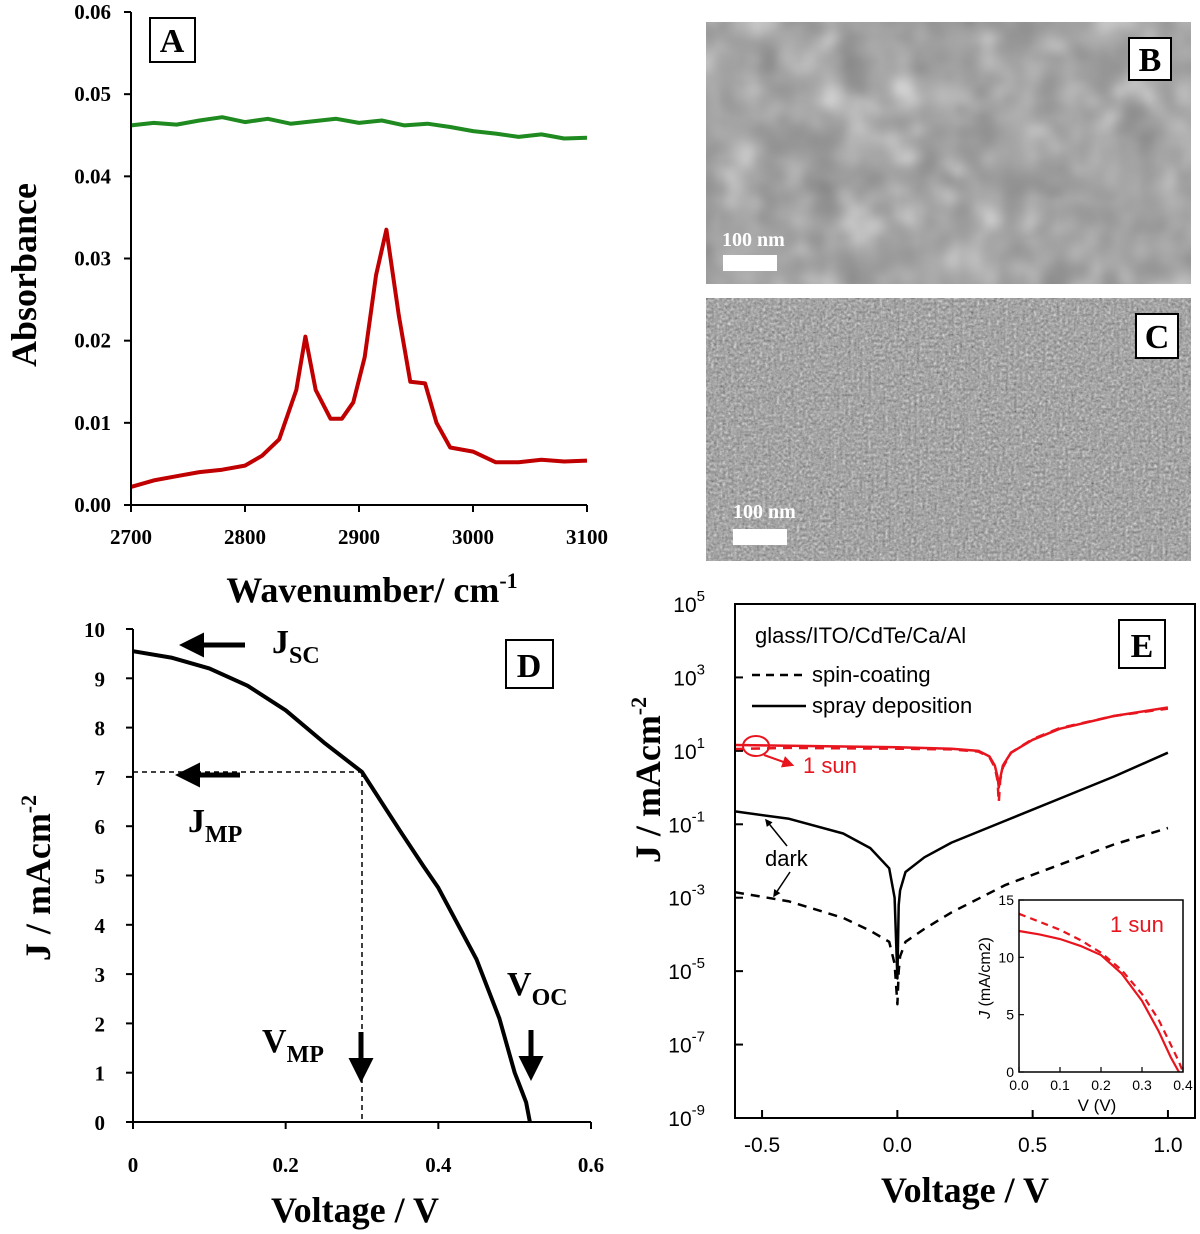 The height and width of the screenshot is (1234, 1200). What do you see at coordinates (92, 12) in the screenshot?
I see `panel-a-ytick-label: 0.06` at bounding box center [92, 12].